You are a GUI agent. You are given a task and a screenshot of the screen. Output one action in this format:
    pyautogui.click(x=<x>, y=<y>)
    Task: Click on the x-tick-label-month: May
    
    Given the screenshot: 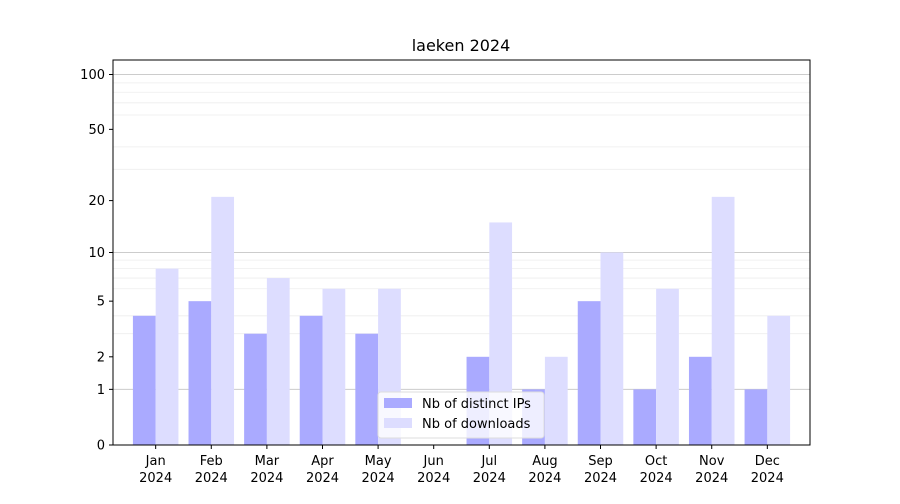 What is the action you would take?
    pyautogui.click(x=378, y=461)
    